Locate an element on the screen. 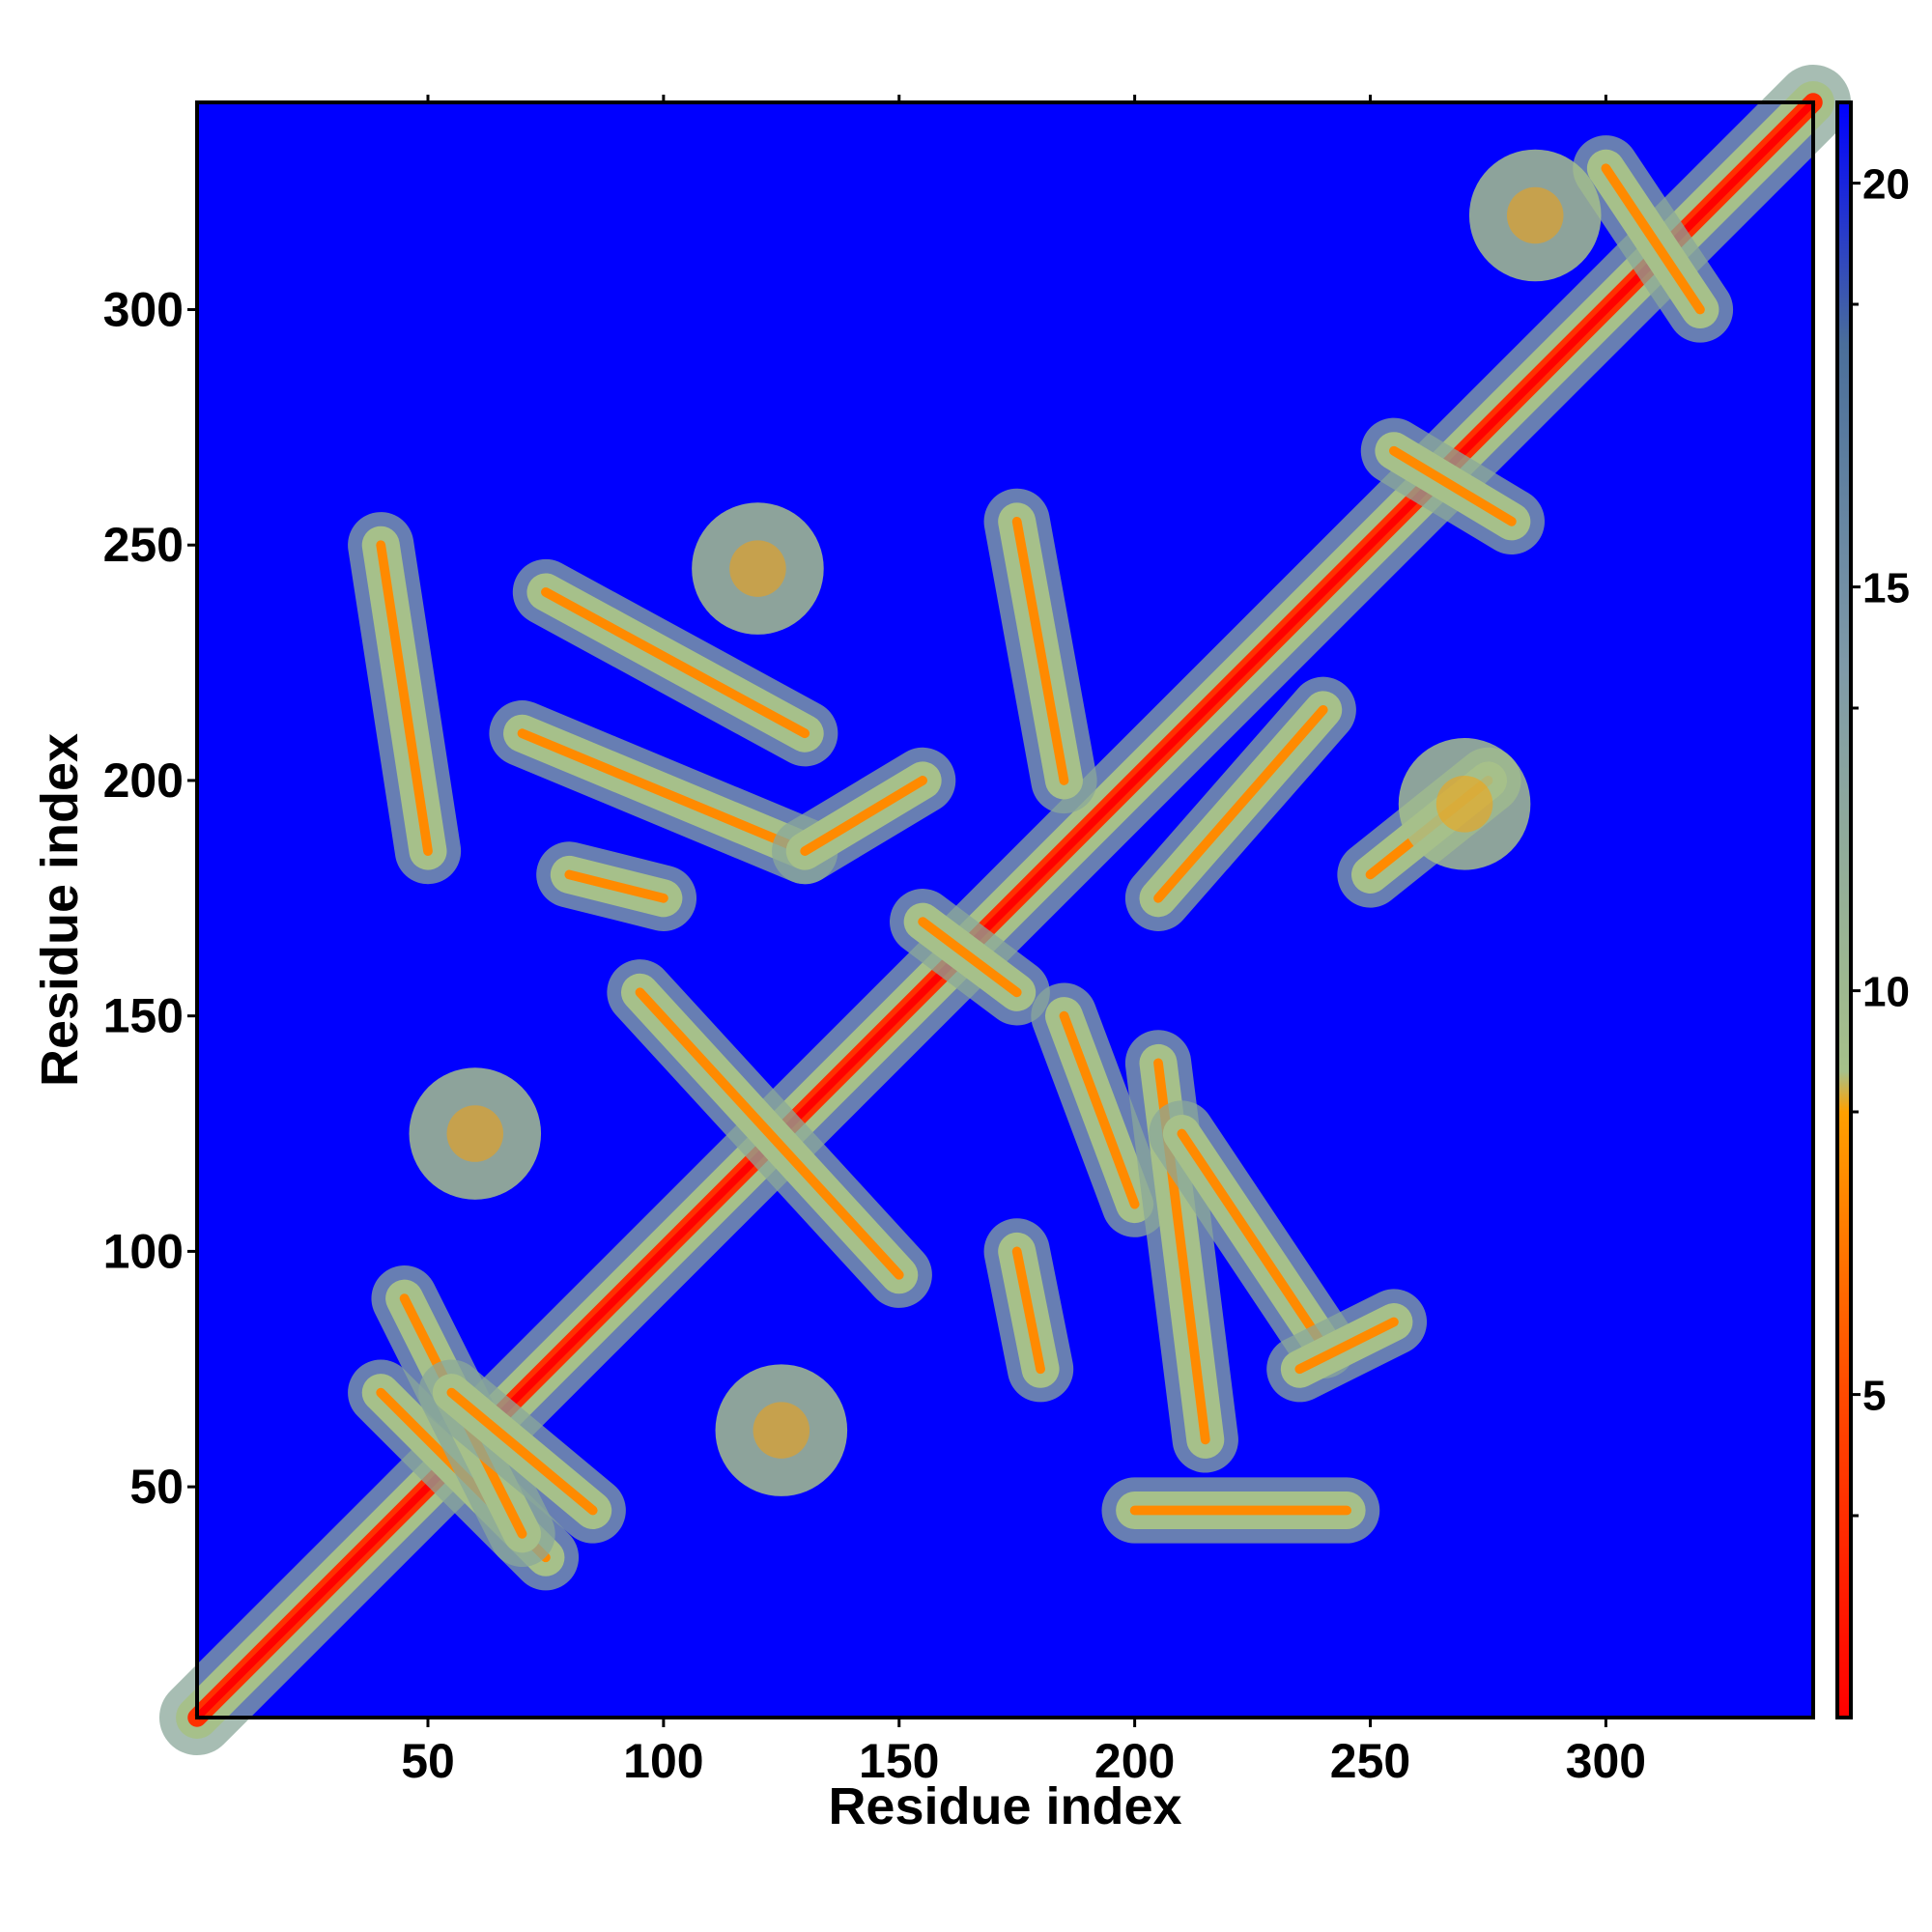 The width and height of the screenshot is (1932, 1932). y-tick-label: 50 is located at coordinates (156, 1487).